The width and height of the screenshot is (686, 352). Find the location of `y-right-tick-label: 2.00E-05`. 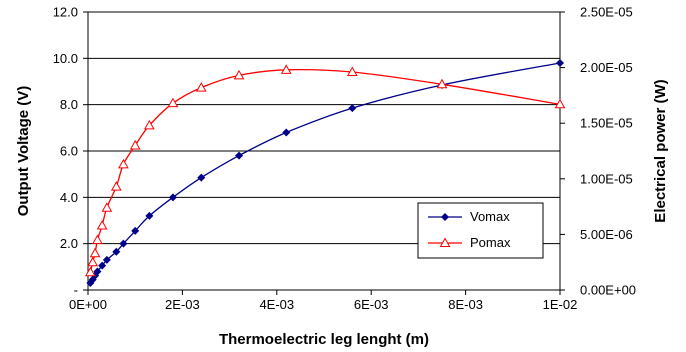

y-right-tick-label: 2.00E-05 is located at coordinates (606, 67).